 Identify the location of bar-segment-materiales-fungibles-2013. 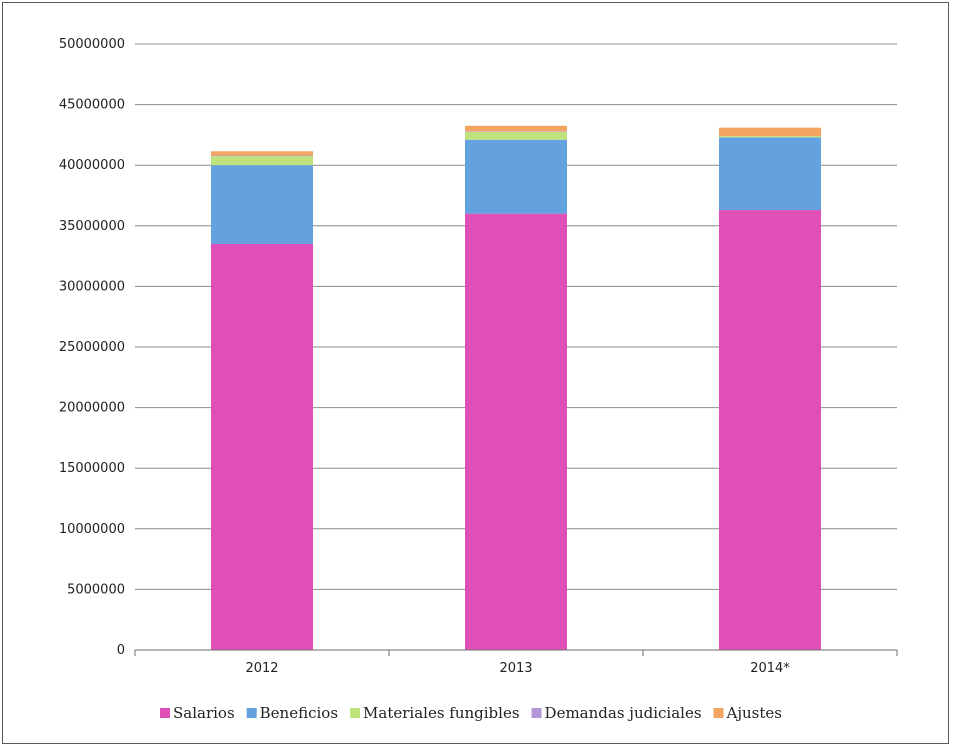
(516, 135).